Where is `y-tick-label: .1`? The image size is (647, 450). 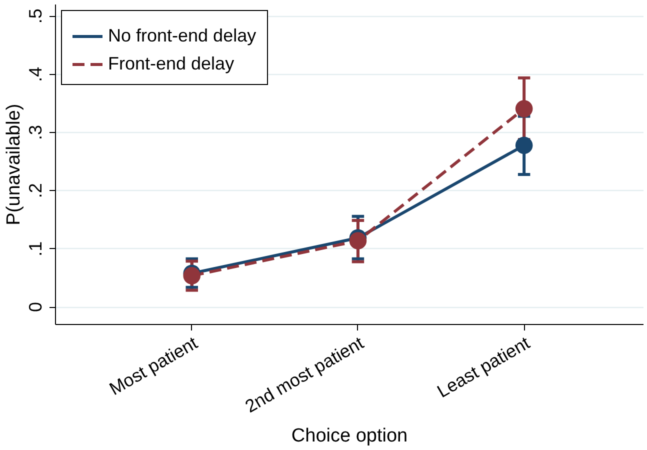 y-tick-label: .1 is located at coordinates (36, 248).